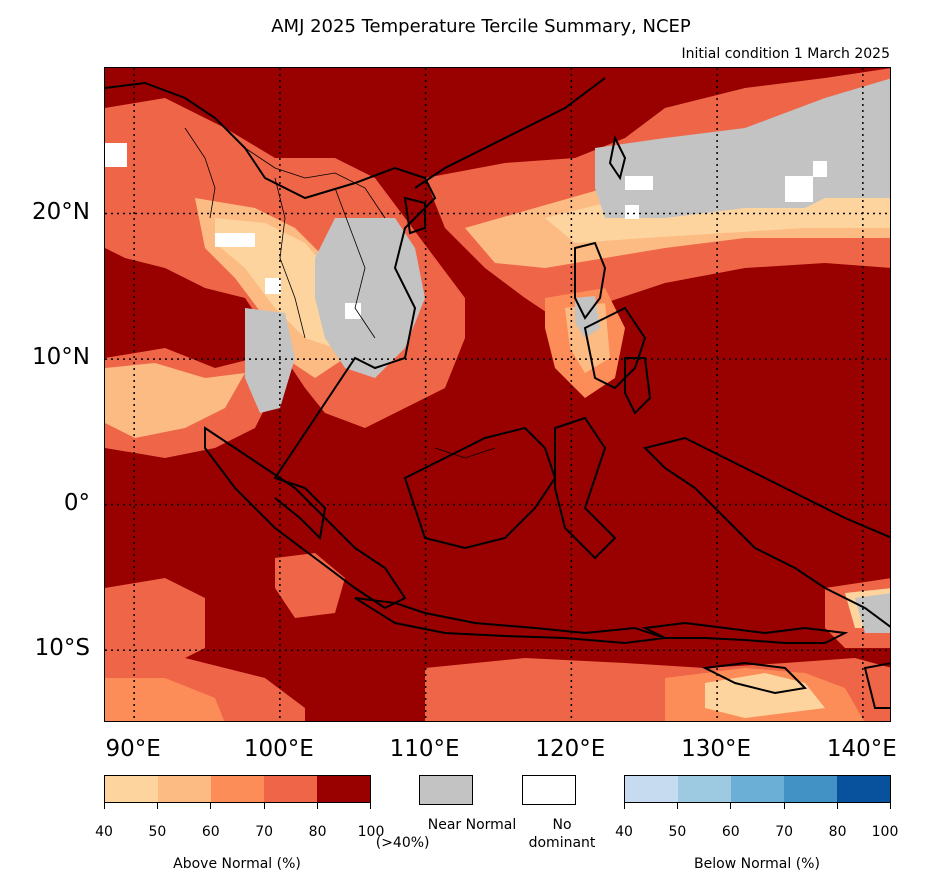  I want to click on no-dominant-label-line2: dominant, so click(562, 843).